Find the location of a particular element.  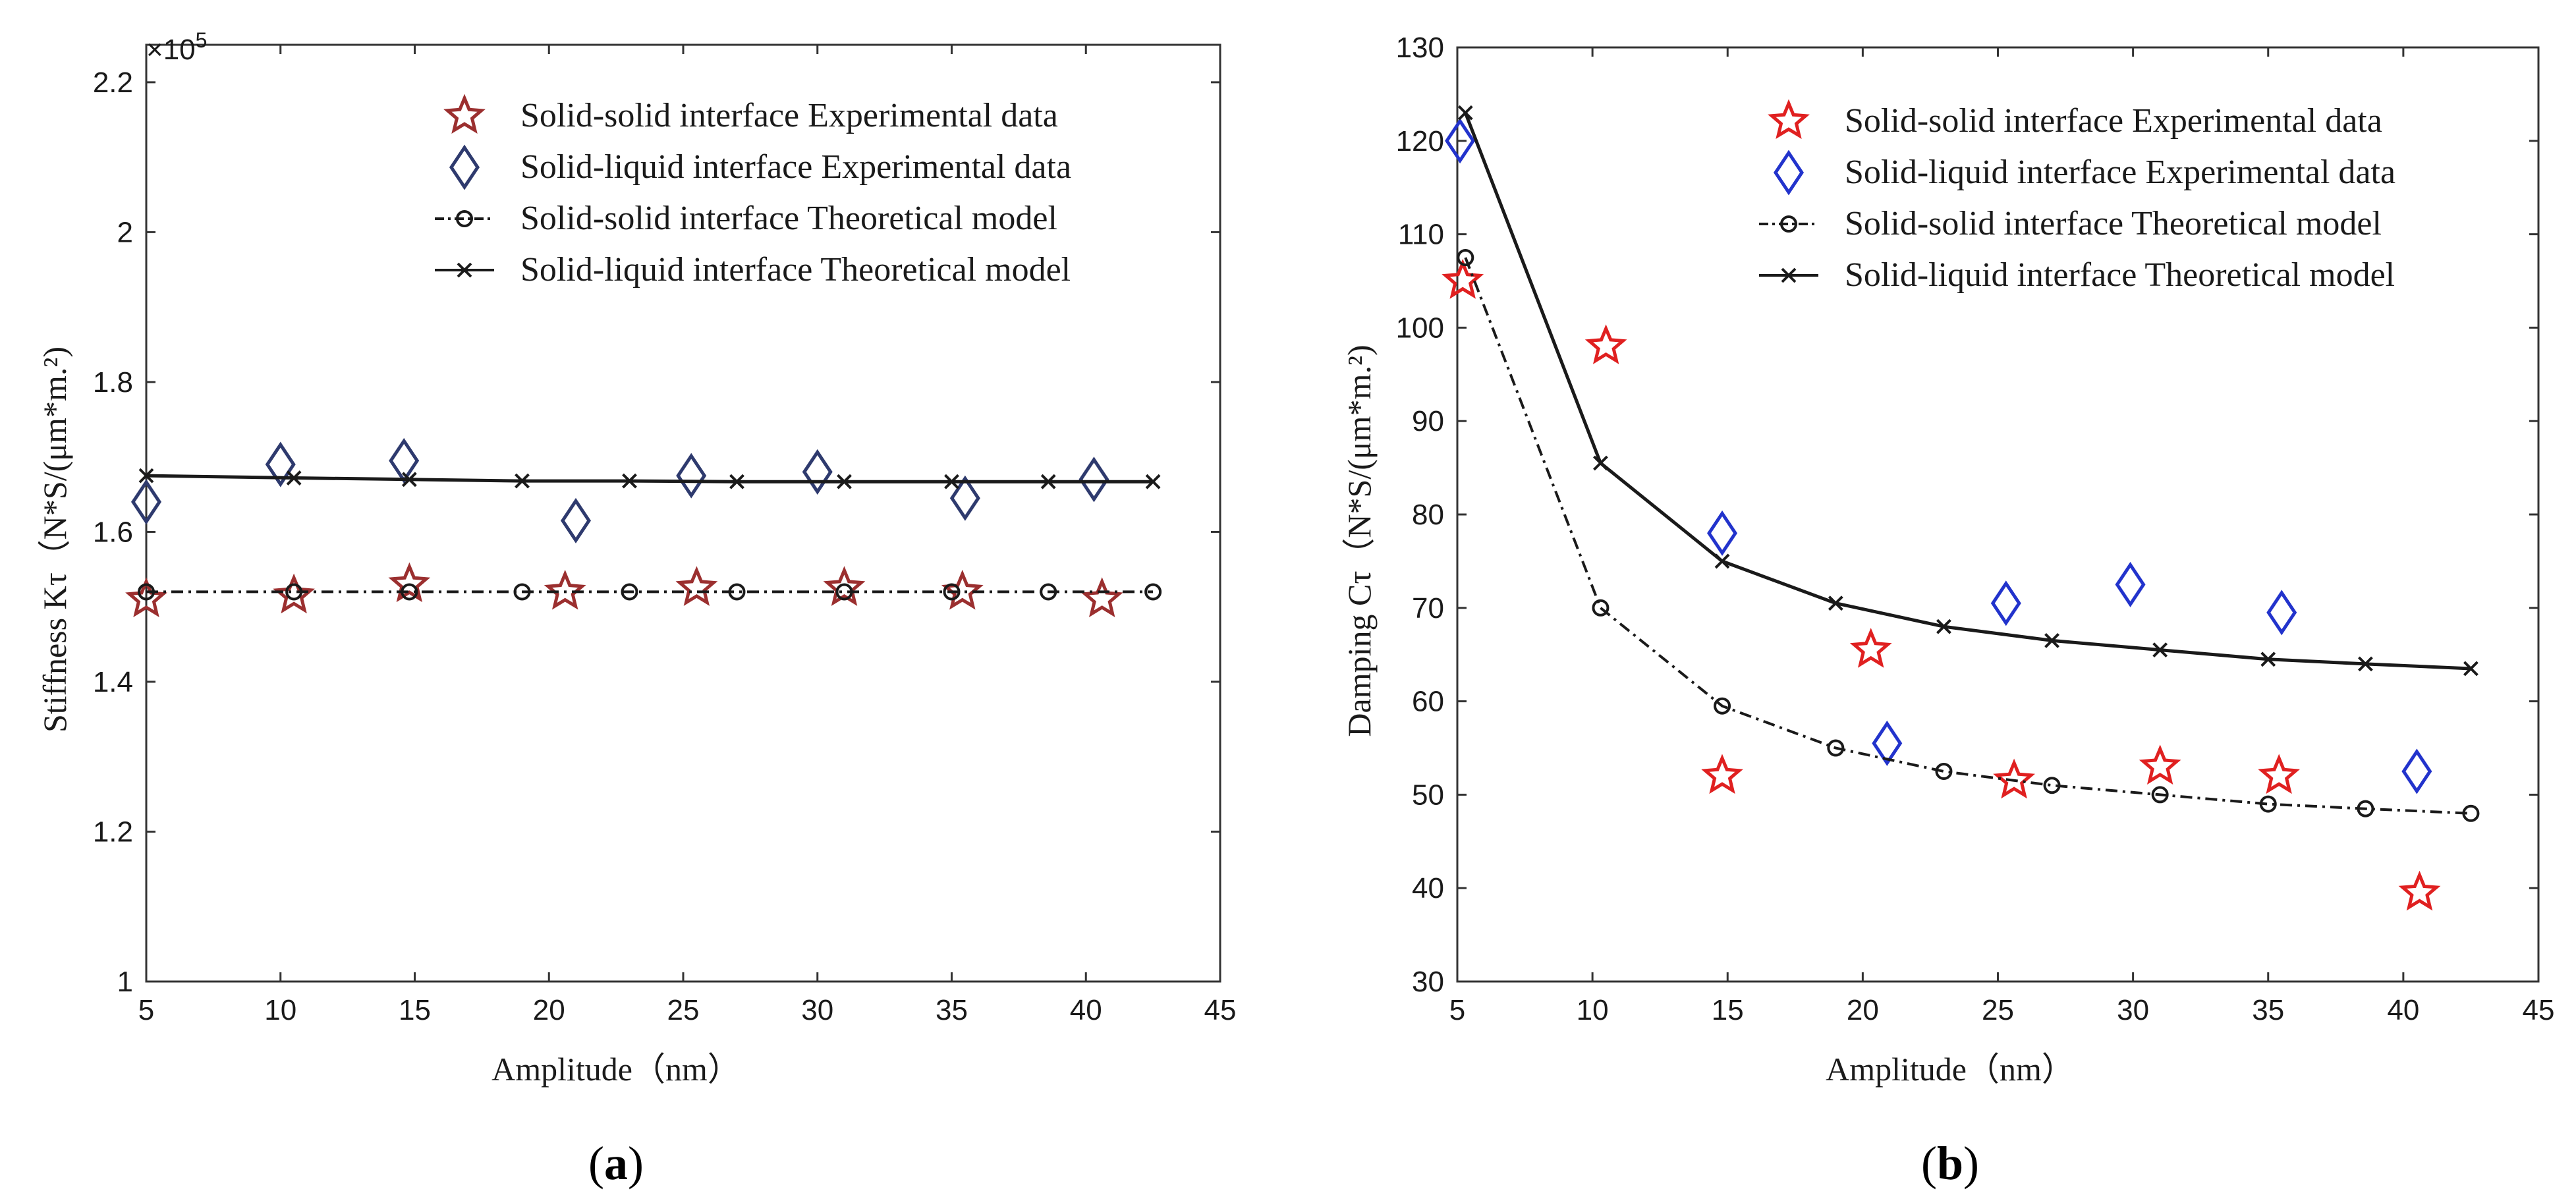

panel-letter: a is located at coordinates (616, 1163).